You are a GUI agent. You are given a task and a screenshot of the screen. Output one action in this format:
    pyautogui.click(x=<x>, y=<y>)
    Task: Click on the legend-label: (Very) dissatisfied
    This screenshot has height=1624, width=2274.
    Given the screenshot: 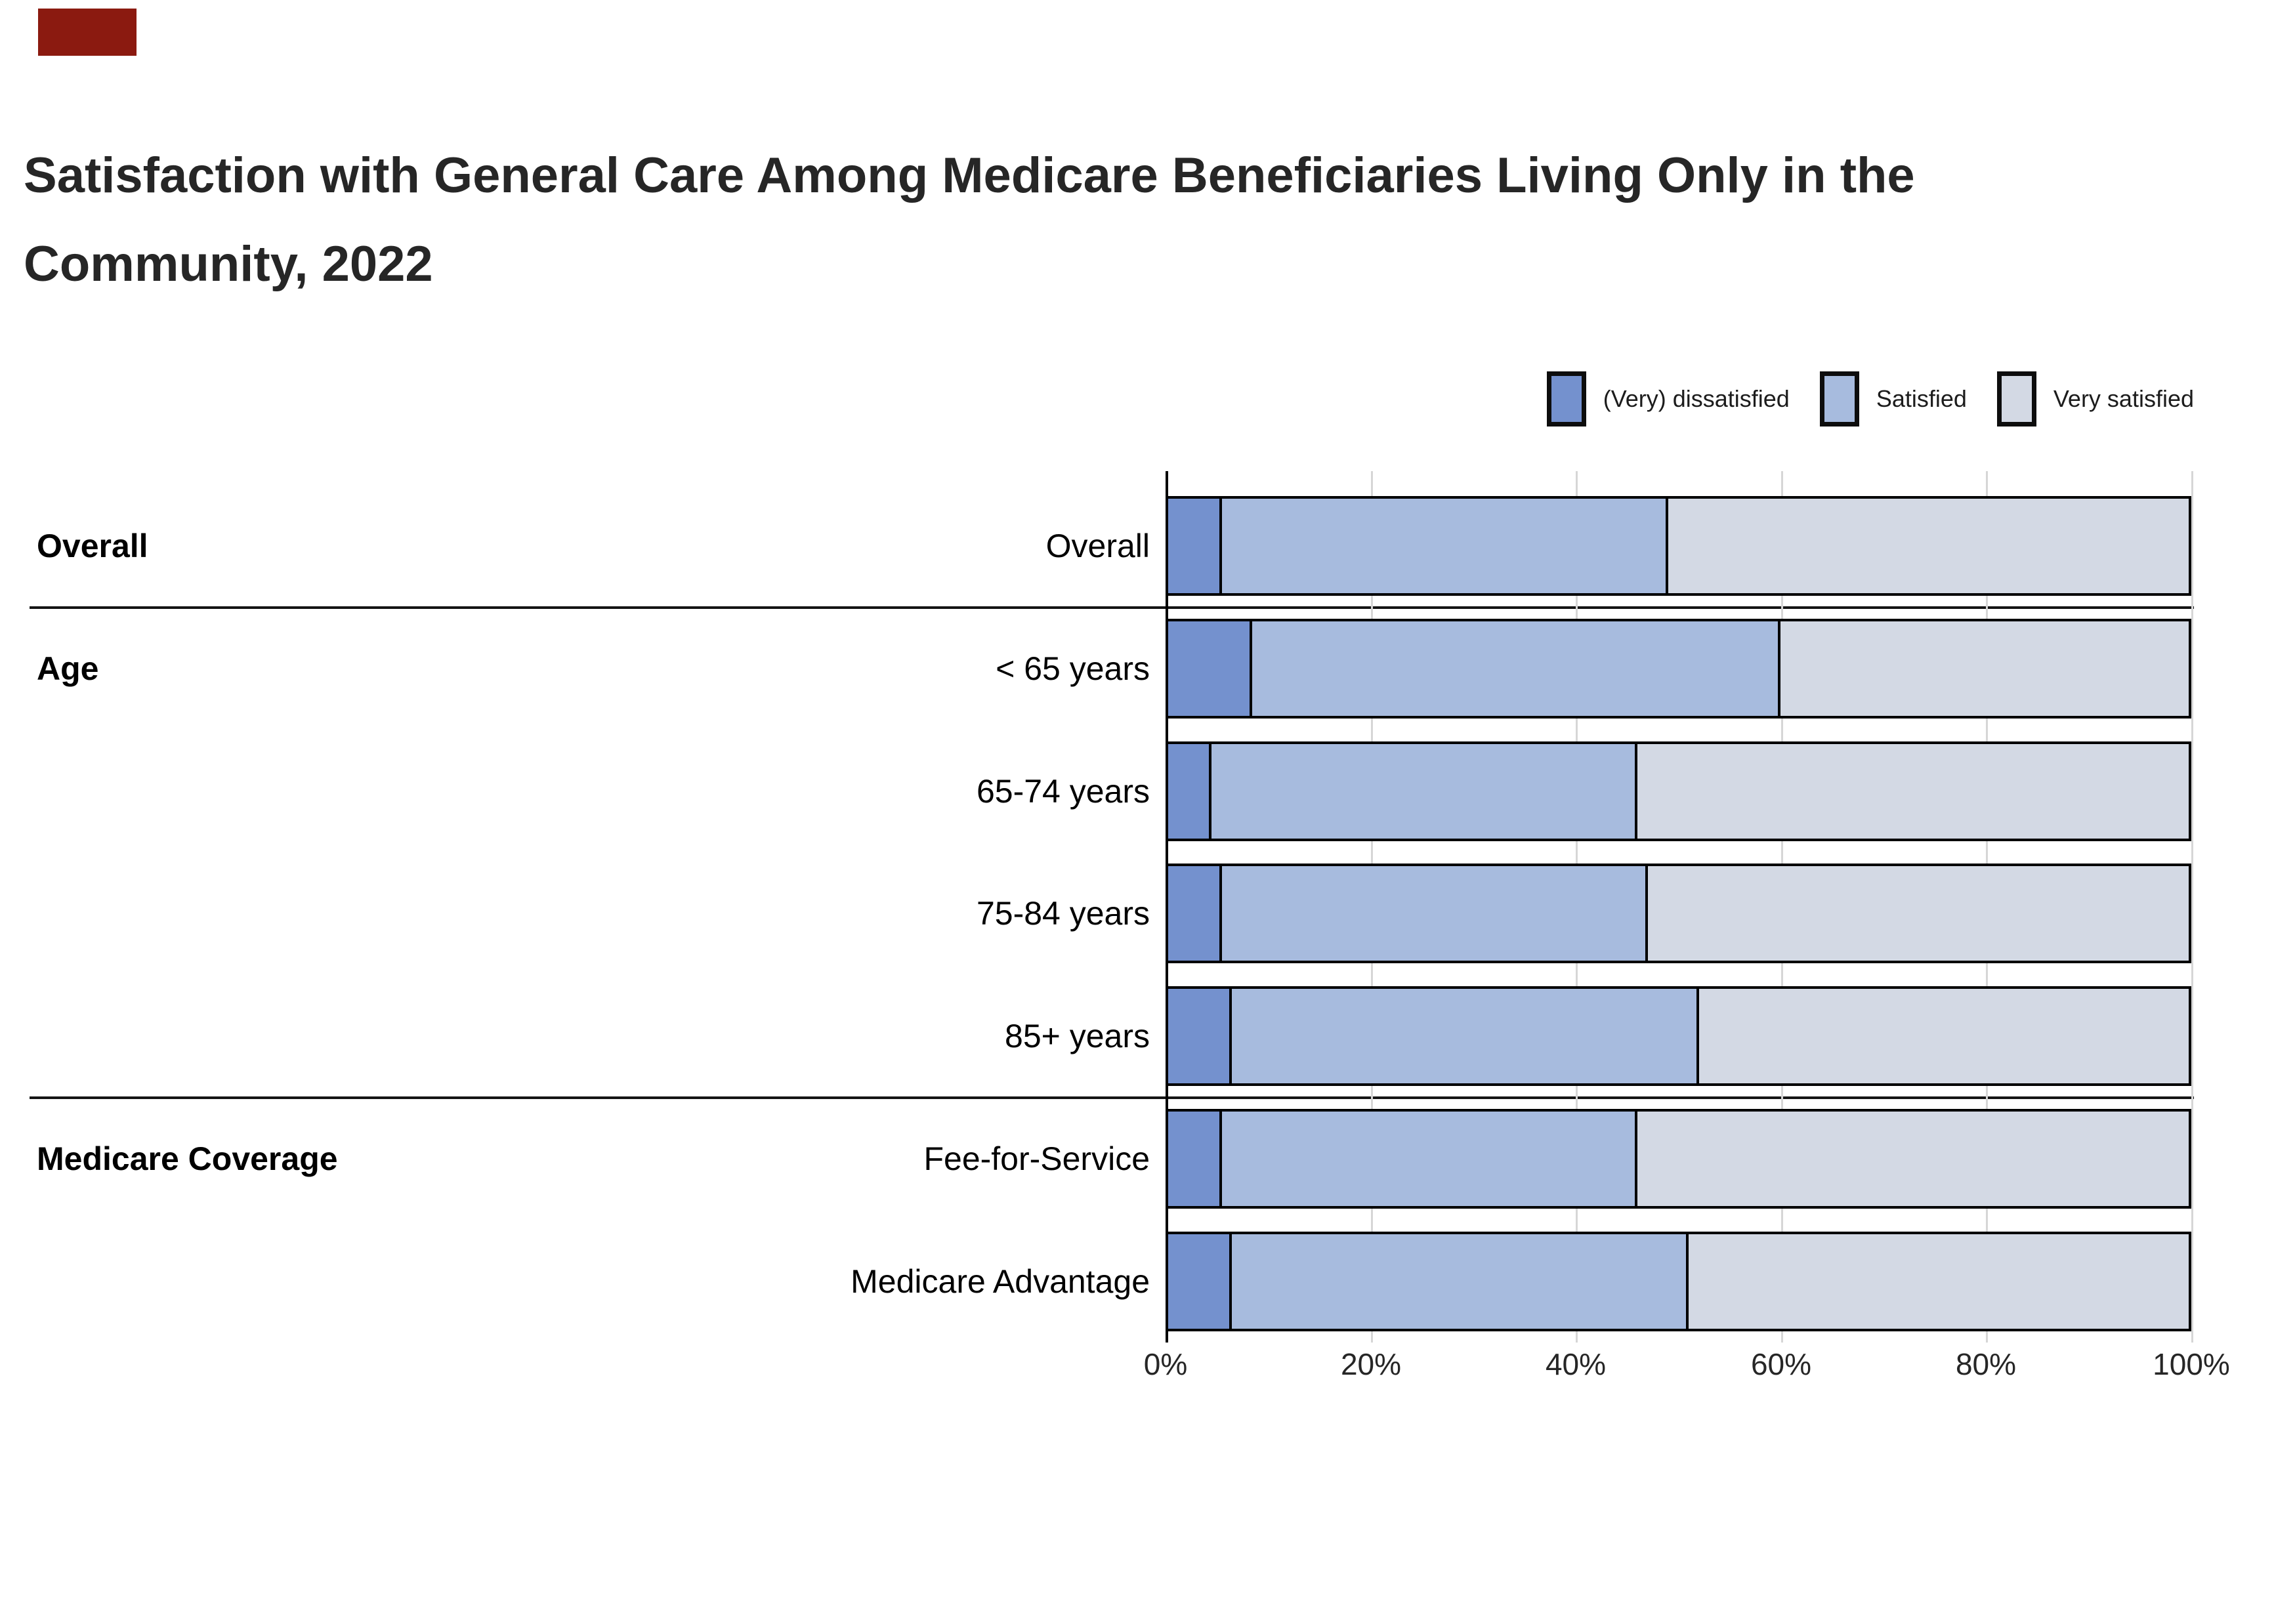 What is the action you would take?
    pyautogui.click(x=1696, y=398)
    